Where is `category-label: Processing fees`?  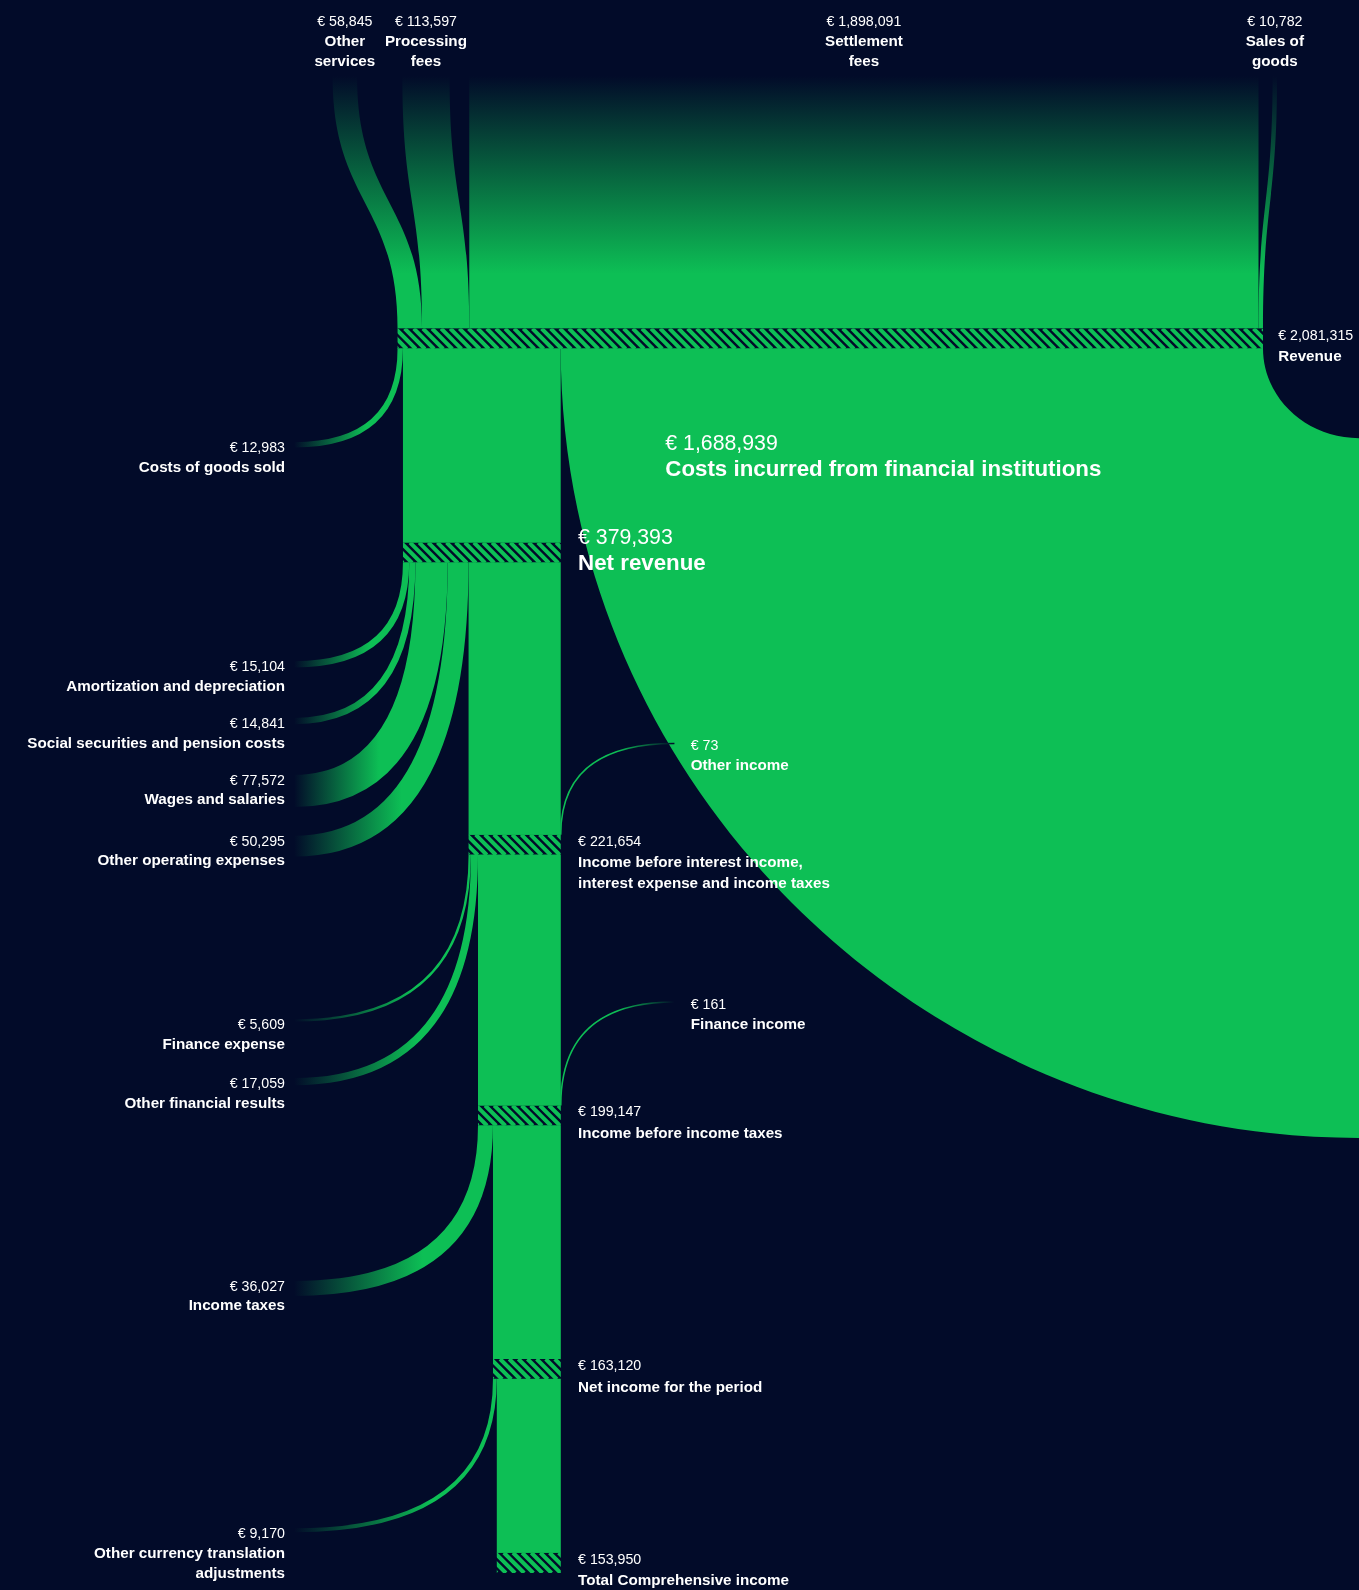
category-label: Processing fees is located at coordinates (425, 50).